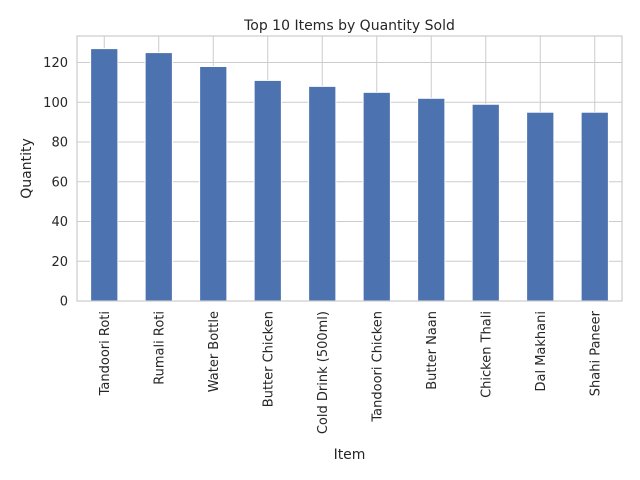  Describe the element at coordinates (322, 193) in the screenshot. I see `bar-cold-drink-500ml` at that location.